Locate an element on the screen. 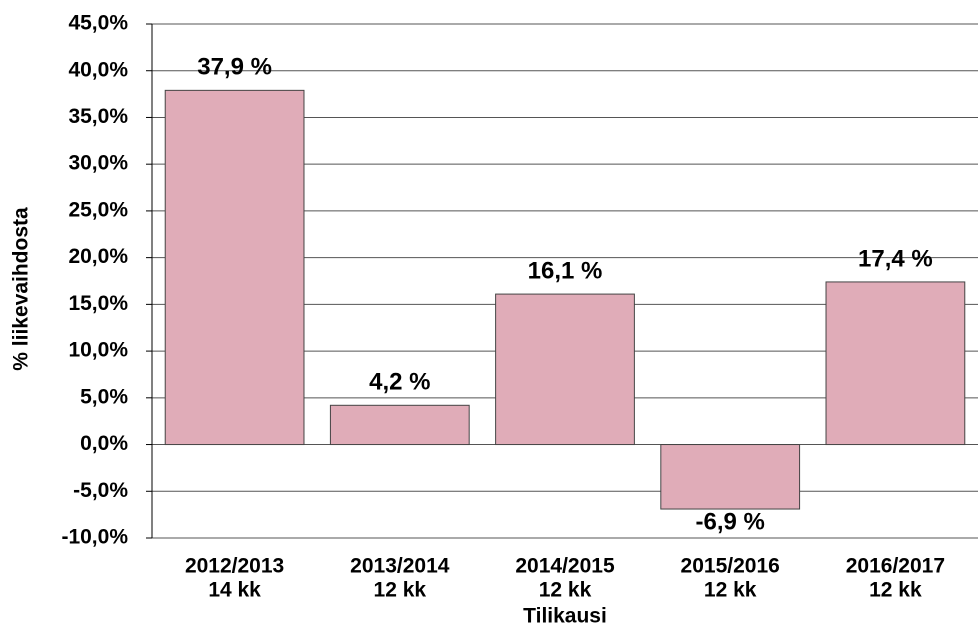  y-tick-label: 10,0% is located at coordinates (98, 350).